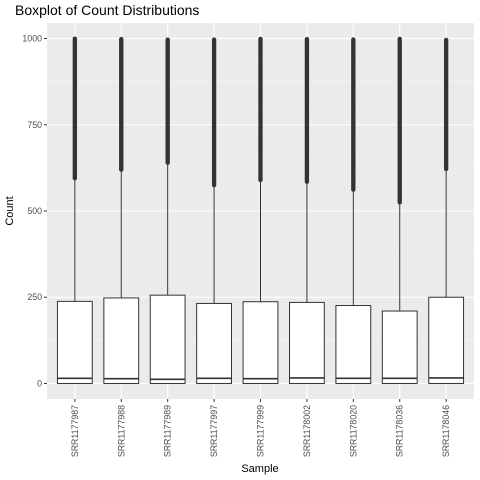 This screenshot has width=480, height=480. I want to click on x-tick-label: SRR1178046, so click(446, 431).